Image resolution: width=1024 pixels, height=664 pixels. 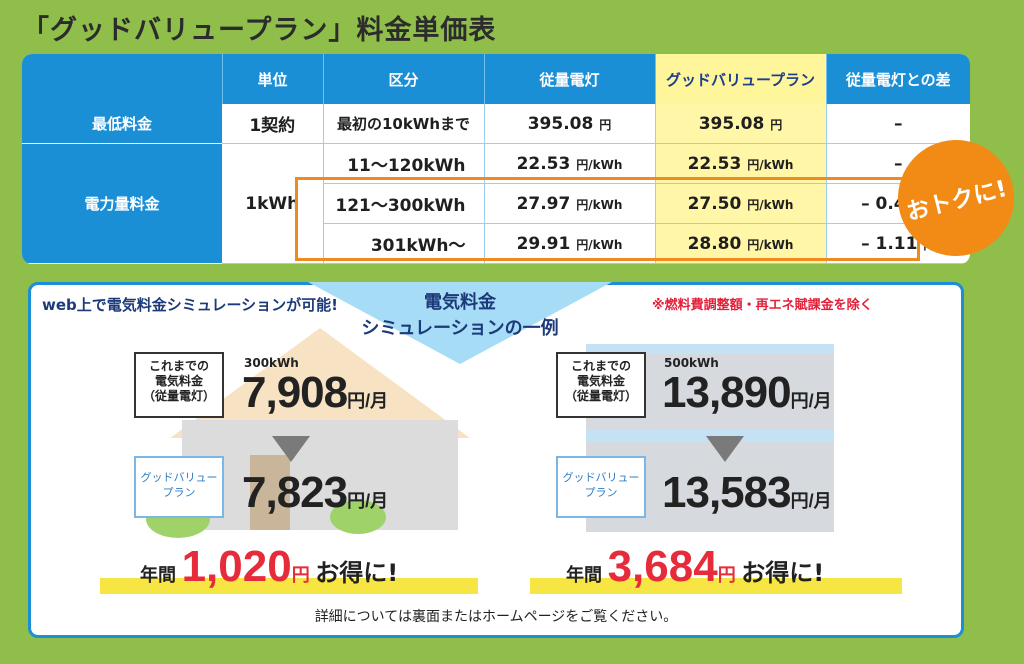 What do you see at coordinates (270, 492) in the screenshot?
I see `house-door` at bounding box center [270, 492].